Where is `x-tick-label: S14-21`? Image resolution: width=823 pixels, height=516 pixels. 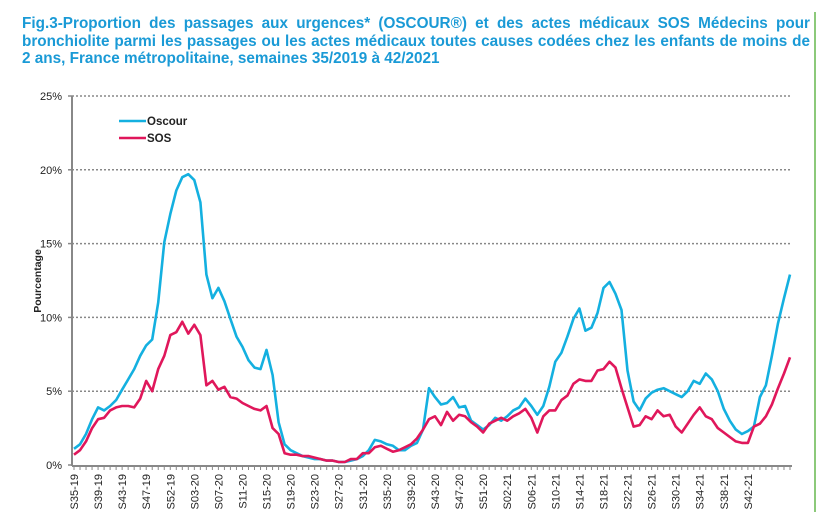
x-tick-label: S14-21 is located at coordinates (580, 491).